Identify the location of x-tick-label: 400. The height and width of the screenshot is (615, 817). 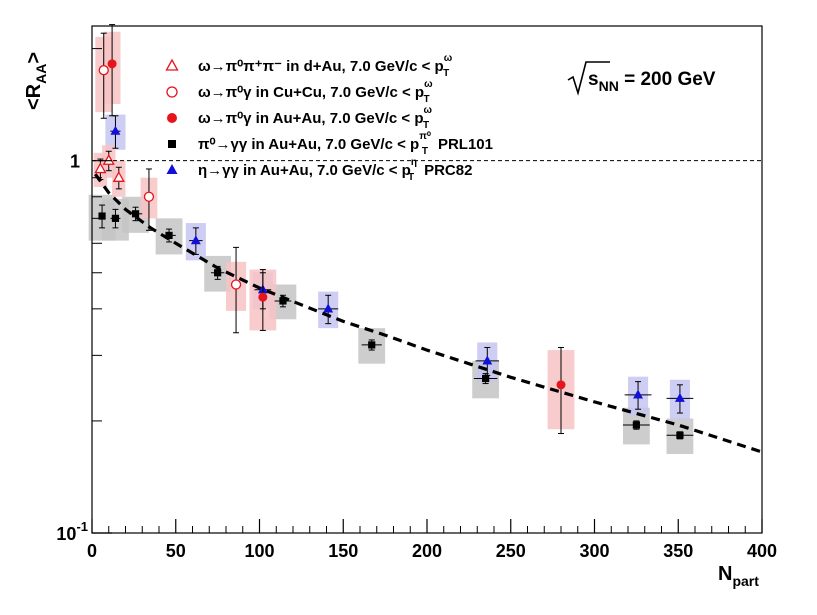
(762, 551).